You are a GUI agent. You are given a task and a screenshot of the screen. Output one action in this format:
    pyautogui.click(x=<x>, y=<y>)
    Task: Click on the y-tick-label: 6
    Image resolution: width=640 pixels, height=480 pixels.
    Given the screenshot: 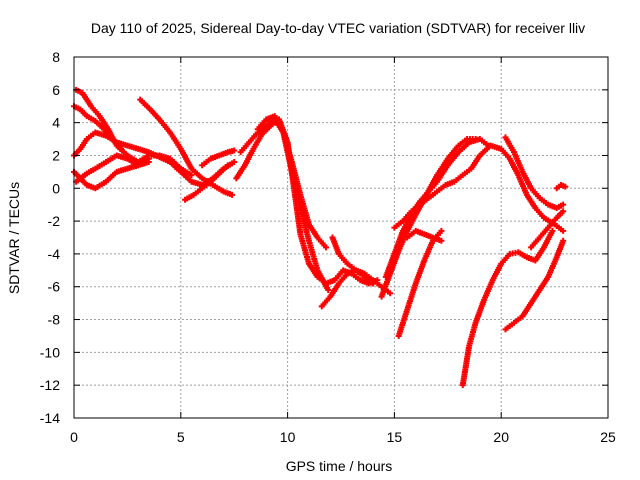 What is the action you would take?
    pyautogui.click(x=56, y=90)
    